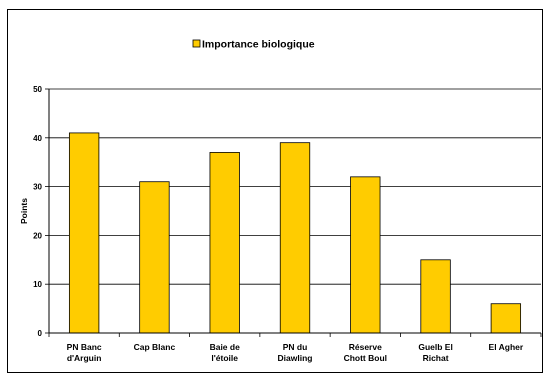  What do you see at coordinates (196, 43) in the screenshot?
I see `legend-swatch` at bounding box center [196, 43].